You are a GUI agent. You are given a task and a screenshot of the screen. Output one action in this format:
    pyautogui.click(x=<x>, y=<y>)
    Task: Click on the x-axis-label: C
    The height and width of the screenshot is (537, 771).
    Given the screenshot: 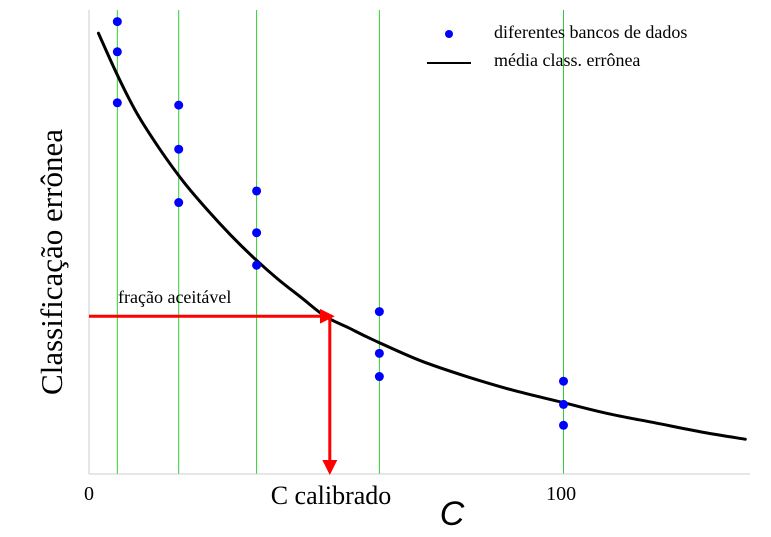 What is the action you would take?
    pyautogui.click(x=452, y=514)
    